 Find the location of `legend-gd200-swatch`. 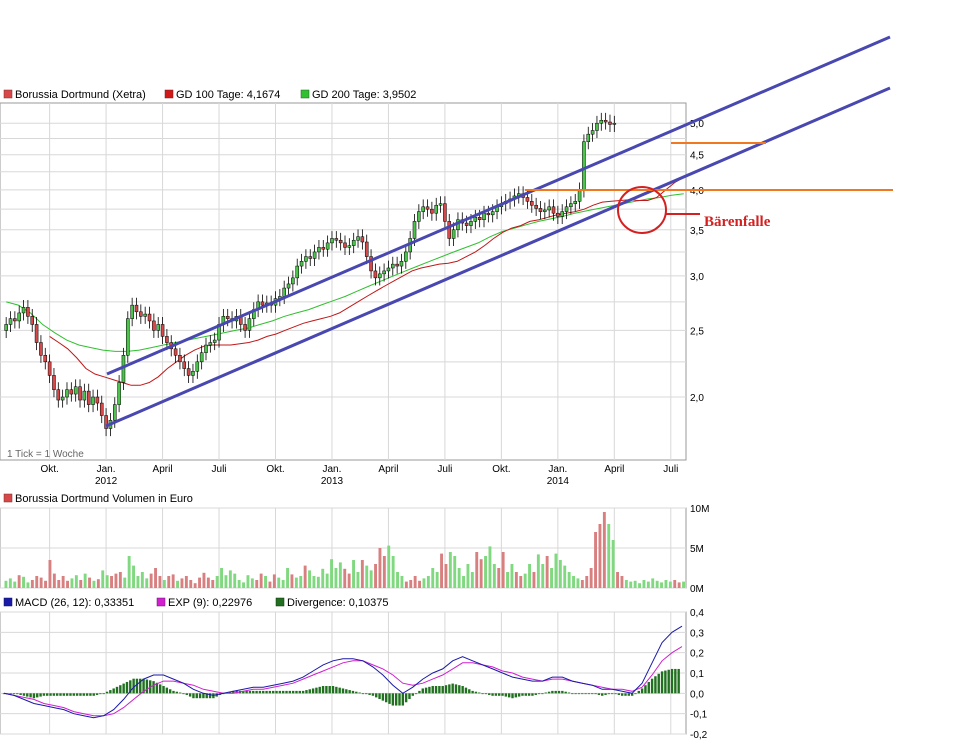

legend-gd200-swatch is located at coordinates (305, 94).